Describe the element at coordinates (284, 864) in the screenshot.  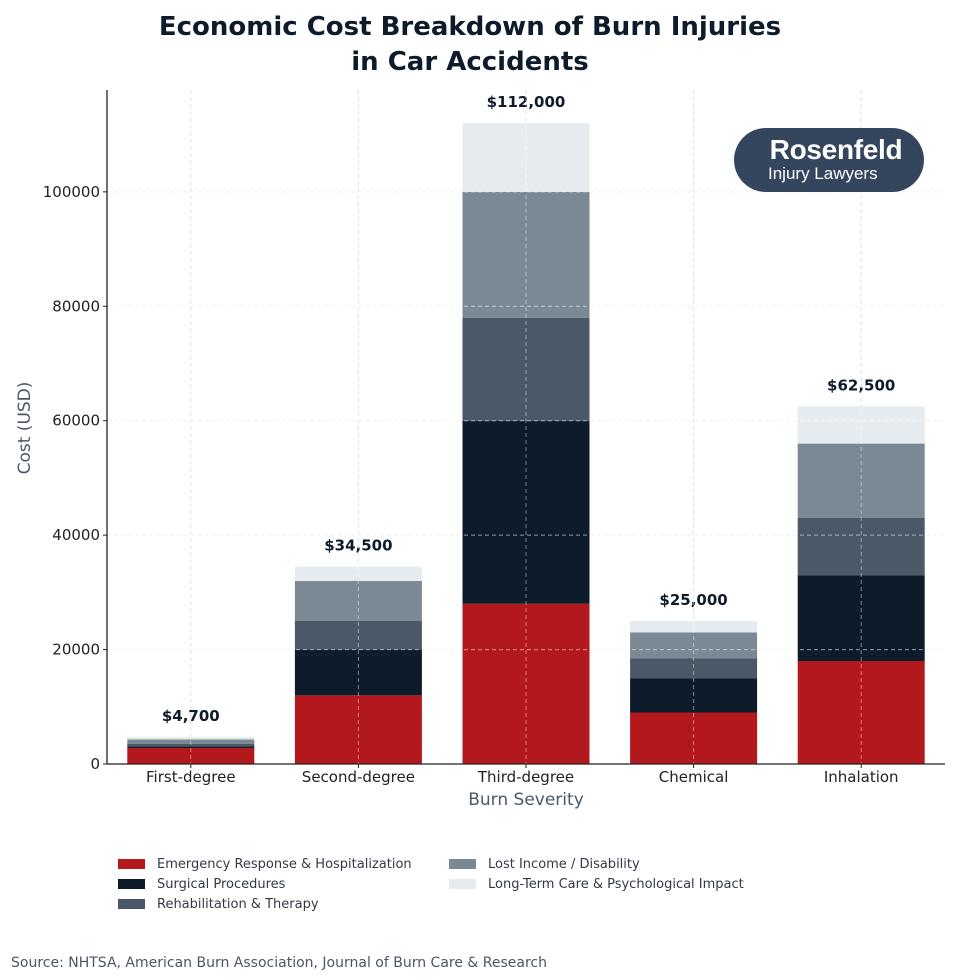
I see `legend-label: Emergency Response & Hospitalization` at that location.